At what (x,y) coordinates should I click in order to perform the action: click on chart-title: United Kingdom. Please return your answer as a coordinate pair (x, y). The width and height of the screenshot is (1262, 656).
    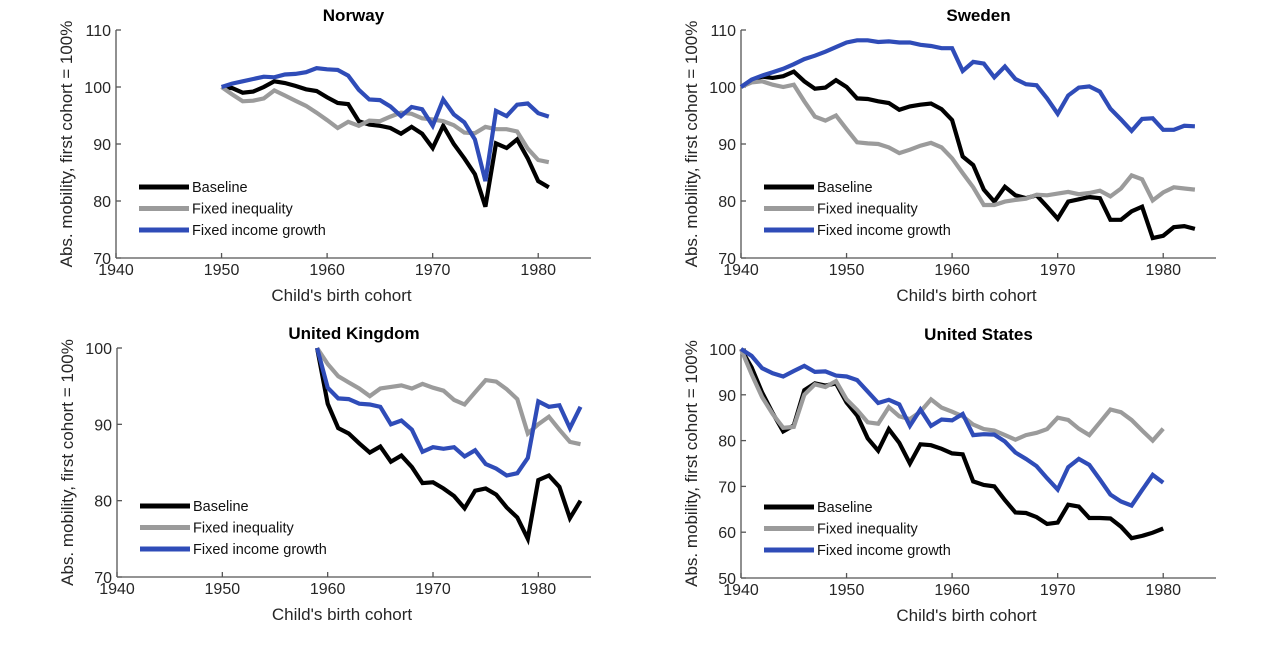
    Looking at the image, I should click on (353, 333).